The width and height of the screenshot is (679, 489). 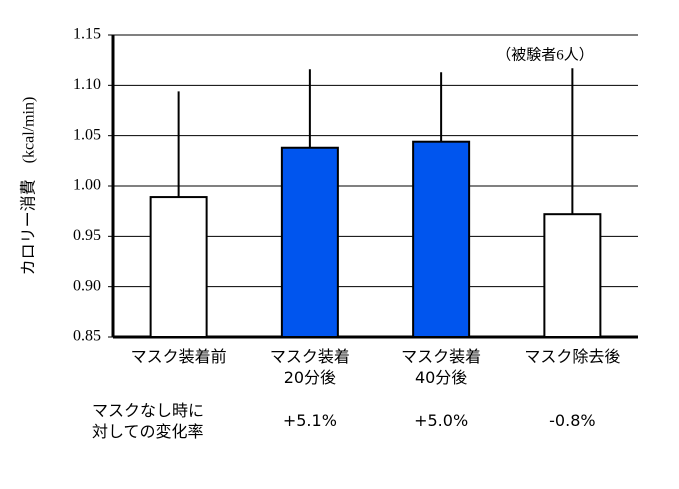 What do you see at coordinates (87, 84) in the screenshot?
I see `y-tick-label: 1.10` at bounding box center [87, 84].